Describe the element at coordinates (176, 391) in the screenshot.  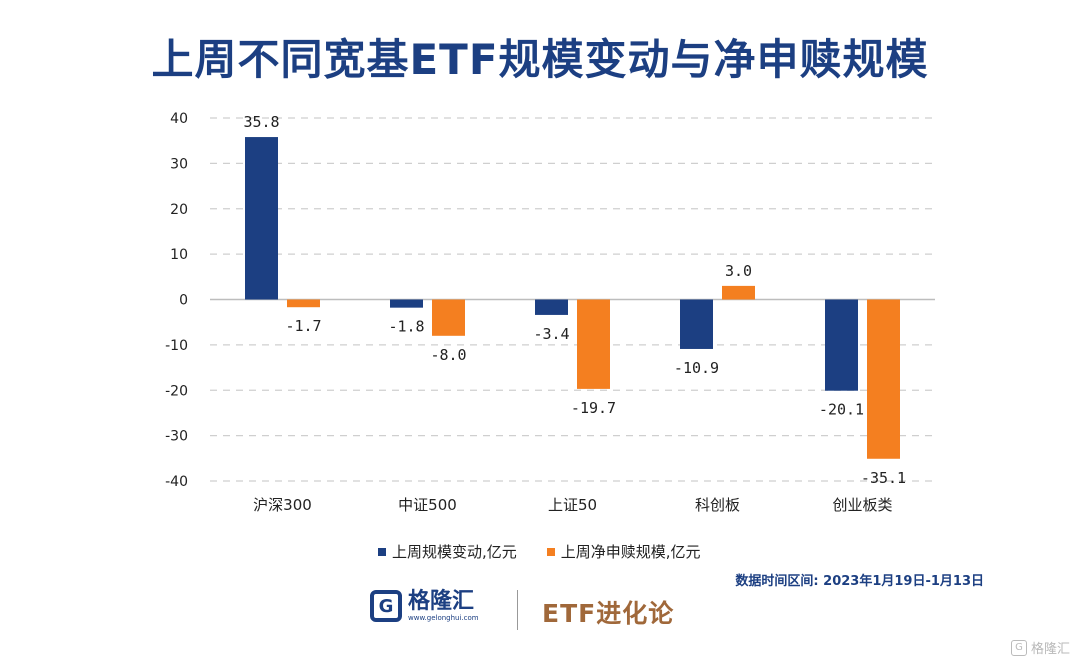
I see `y-tick-label: -20` at that location.